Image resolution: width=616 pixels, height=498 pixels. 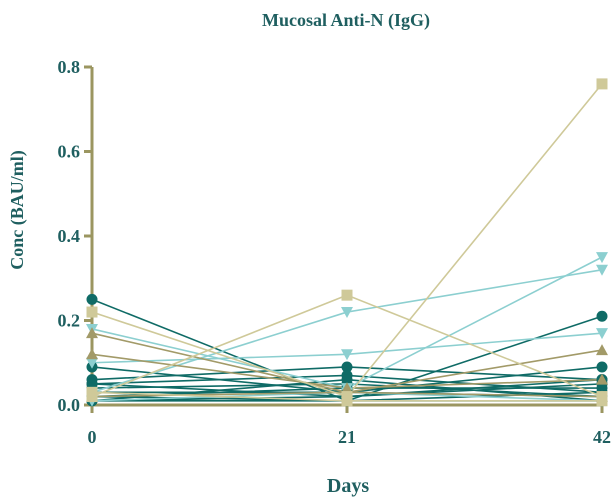 I want to click on data-point-s1-x0, so click(x=92, y=299).